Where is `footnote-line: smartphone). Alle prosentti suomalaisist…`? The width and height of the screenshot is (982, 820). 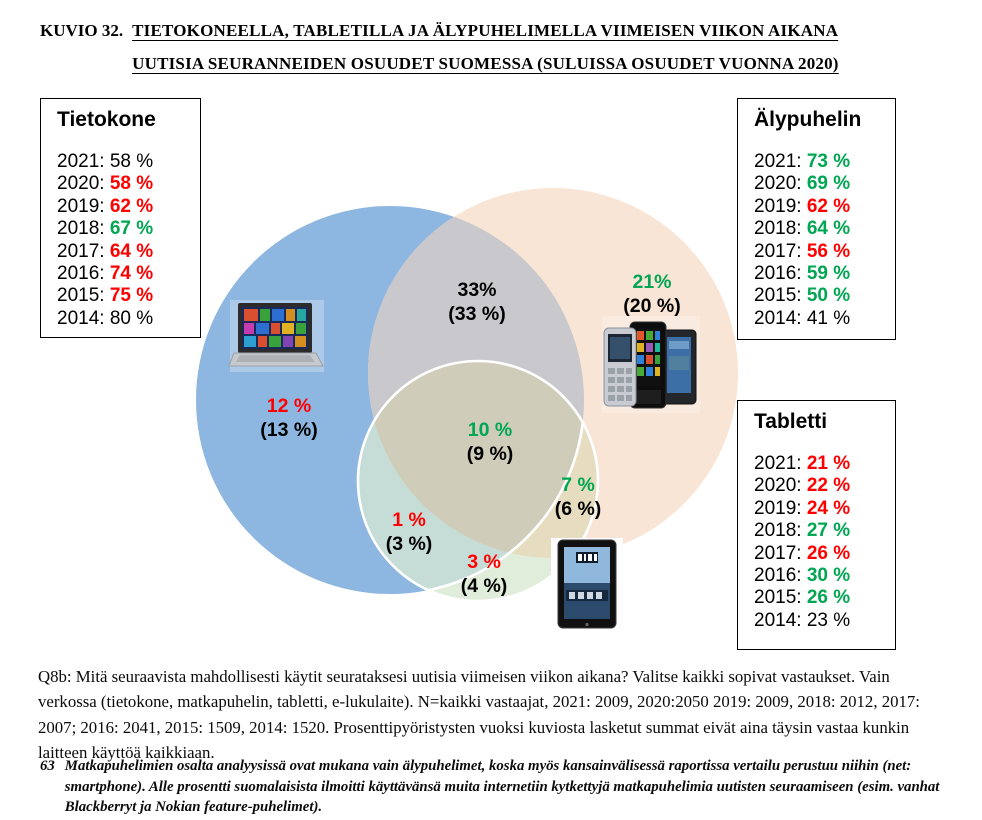 footnote-line: smartphone). Alle prosentti suomalaisist… is located at coordinates (502, 786).